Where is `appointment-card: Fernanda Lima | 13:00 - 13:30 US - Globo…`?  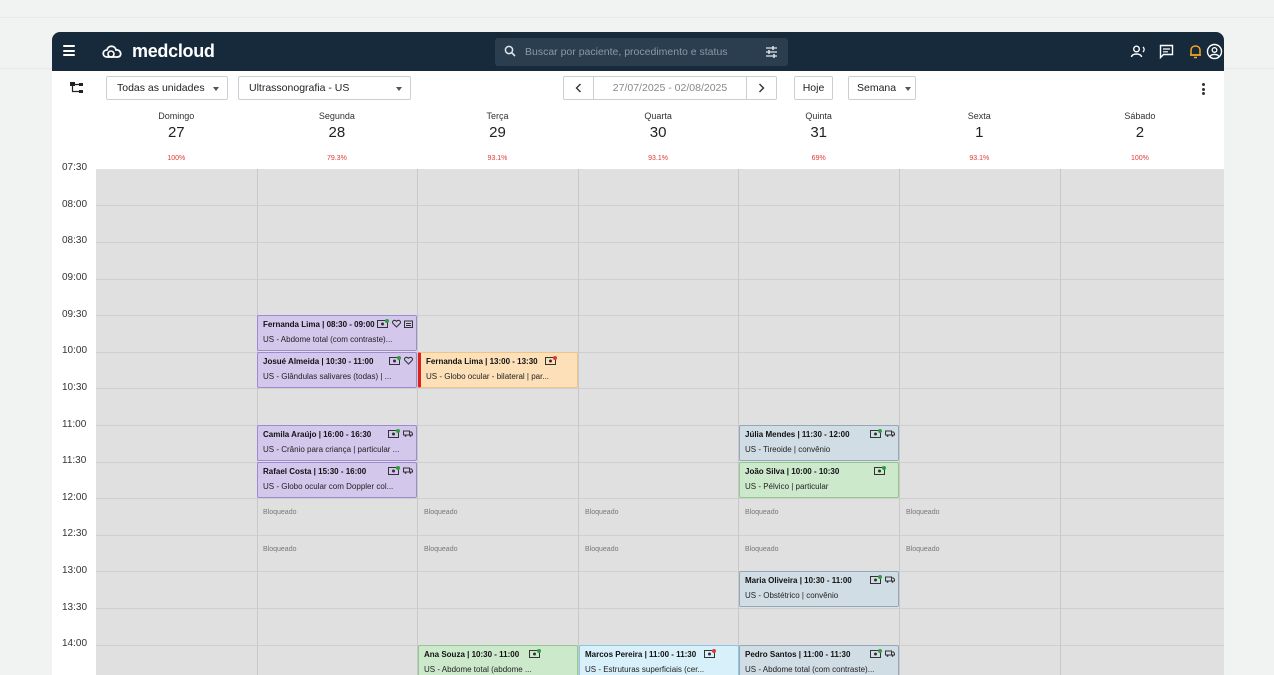
appointment-card: Fernanda Lima | 13:00 - 13:30 US - Globo… is located at coordinates (498, 370).